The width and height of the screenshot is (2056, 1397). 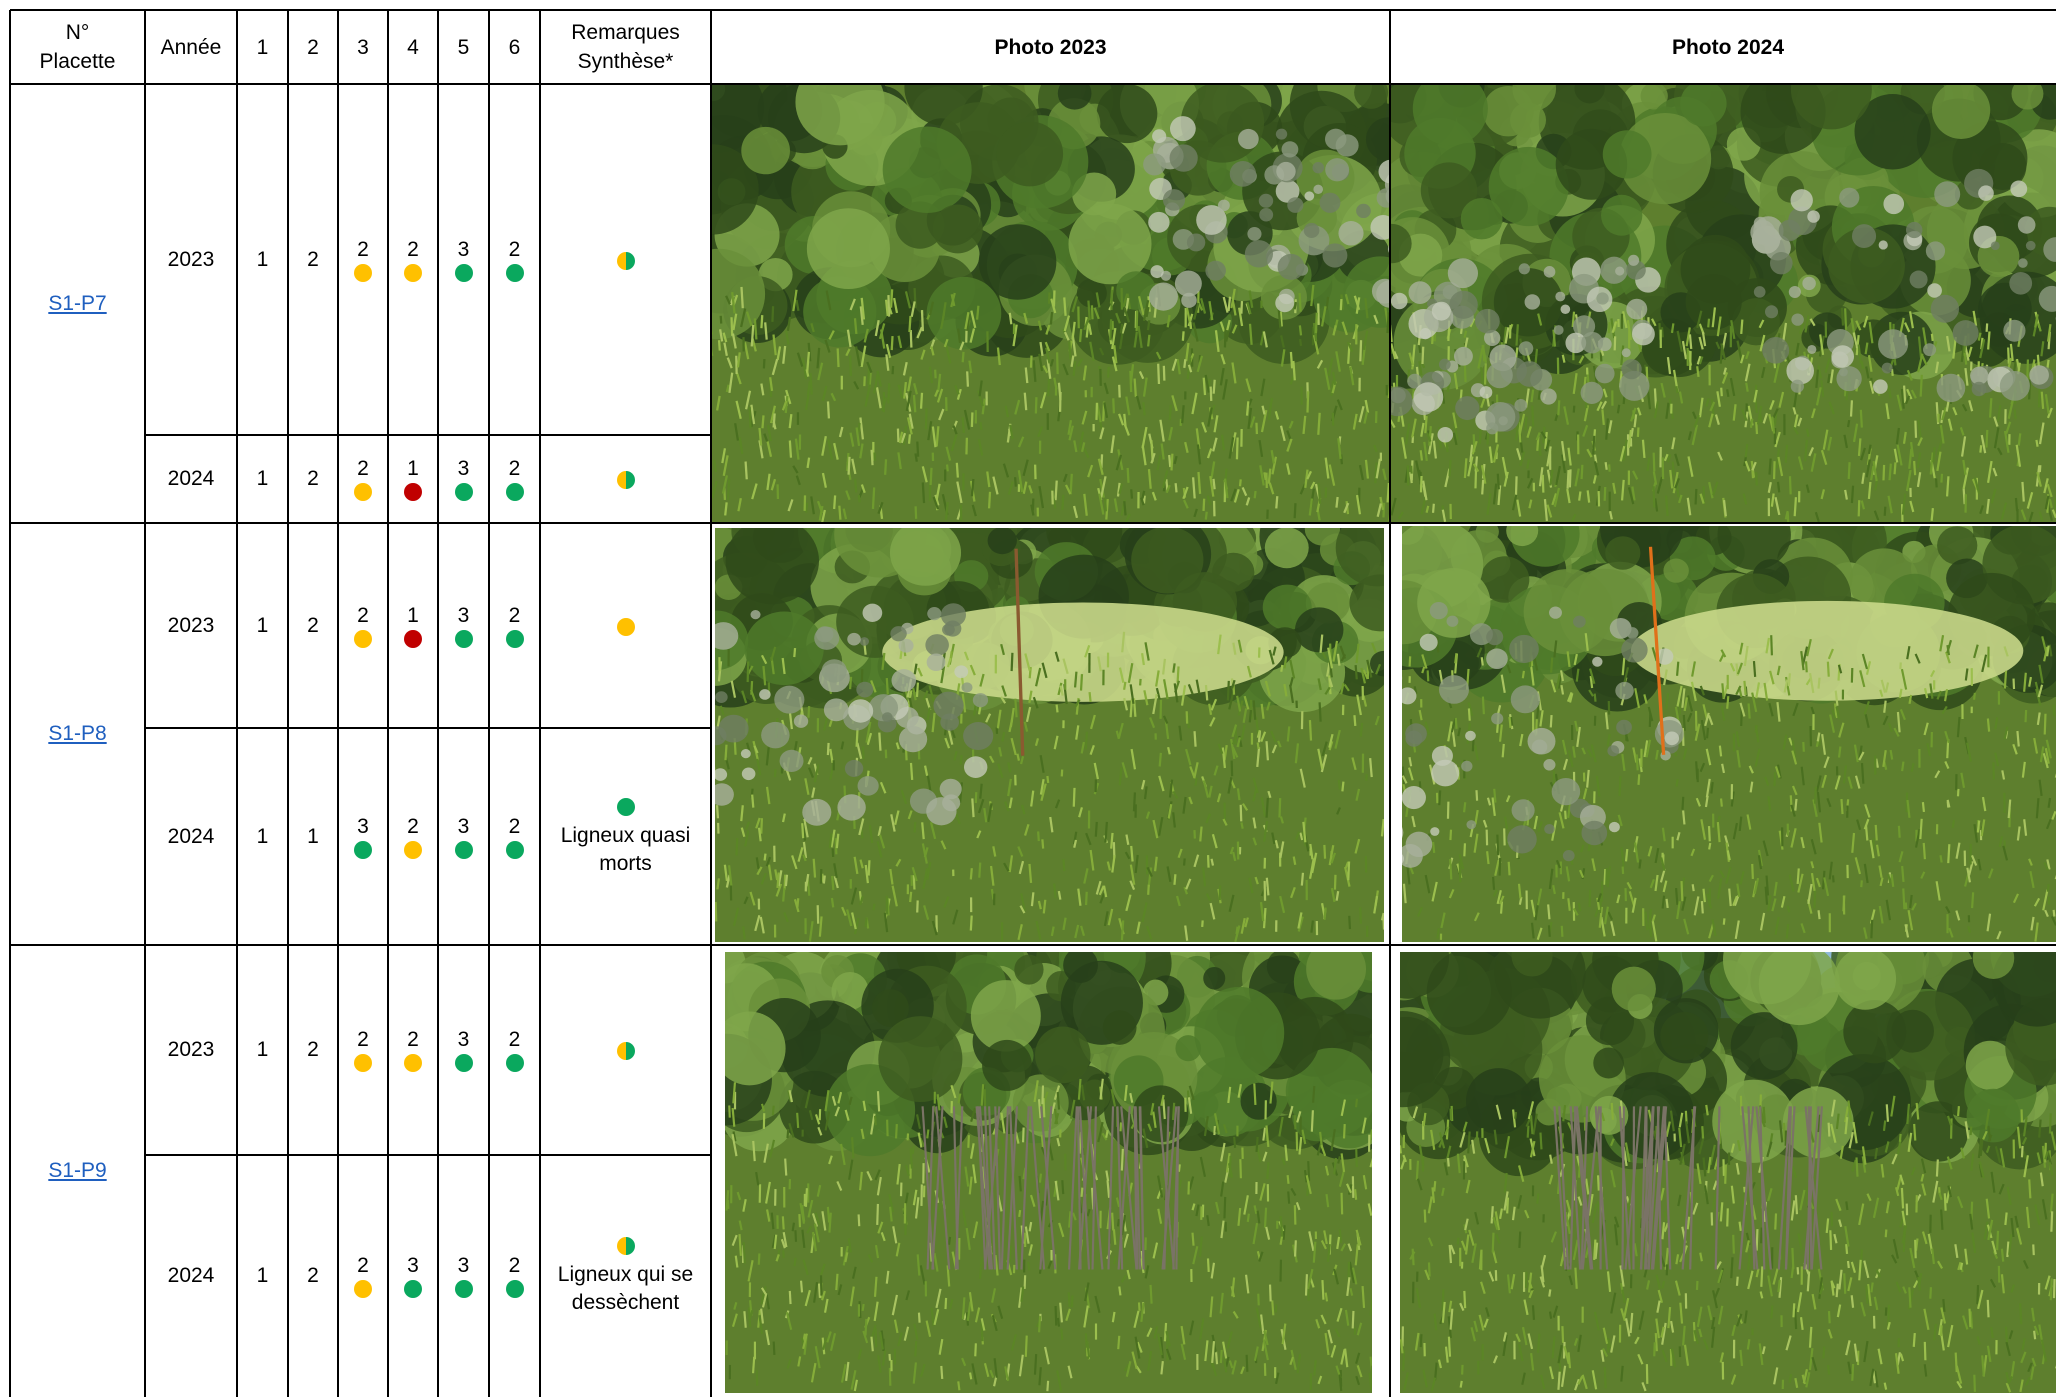 What do you see at coordinates (191, 47) in the screenshot?
I see `header-annee: Année` at bounding box center [191, 47].